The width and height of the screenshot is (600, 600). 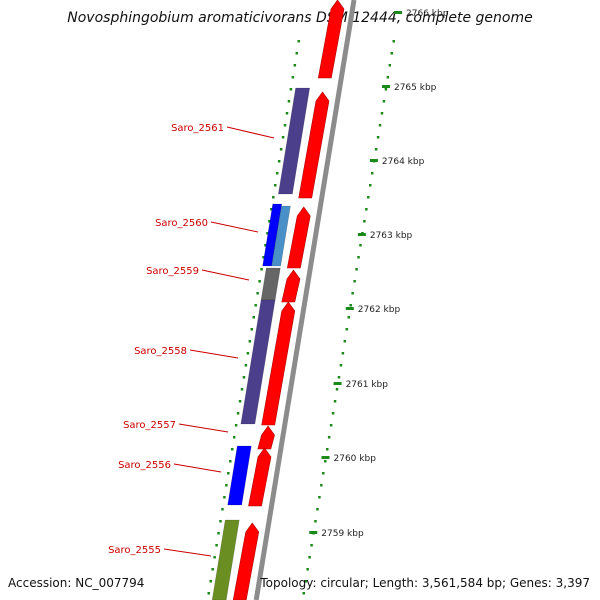 What do you see at coordinates (149, 425) in the screenshot?
I see `gene-label: Saro_2557` at bounding box center [149, 425].